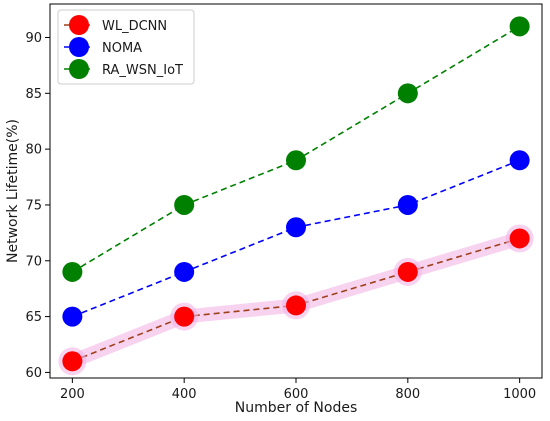 The width and height of the screenshot is (550, 421). I want to click on x-axis: 200 400 600 800 1000, so click(298, 390).